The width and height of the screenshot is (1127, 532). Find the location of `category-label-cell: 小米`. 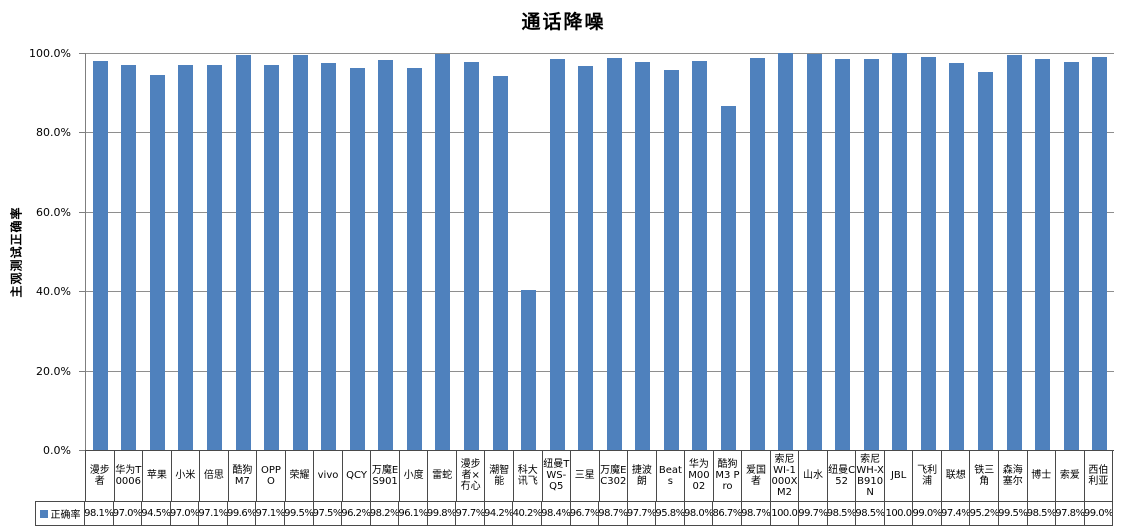

category-label-cell: 小米 is located at coordinates (186, 475).